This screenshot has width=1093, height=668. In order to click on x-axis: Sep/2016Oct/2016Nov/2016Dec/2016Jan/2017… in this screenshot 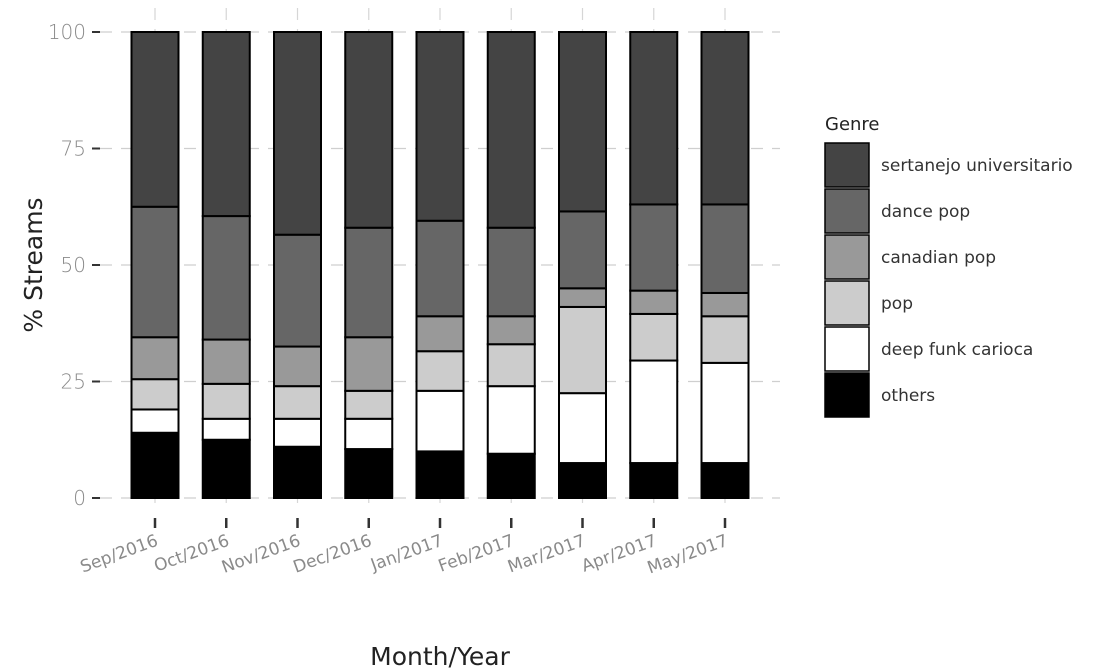, I will do `click(404, 548)`.